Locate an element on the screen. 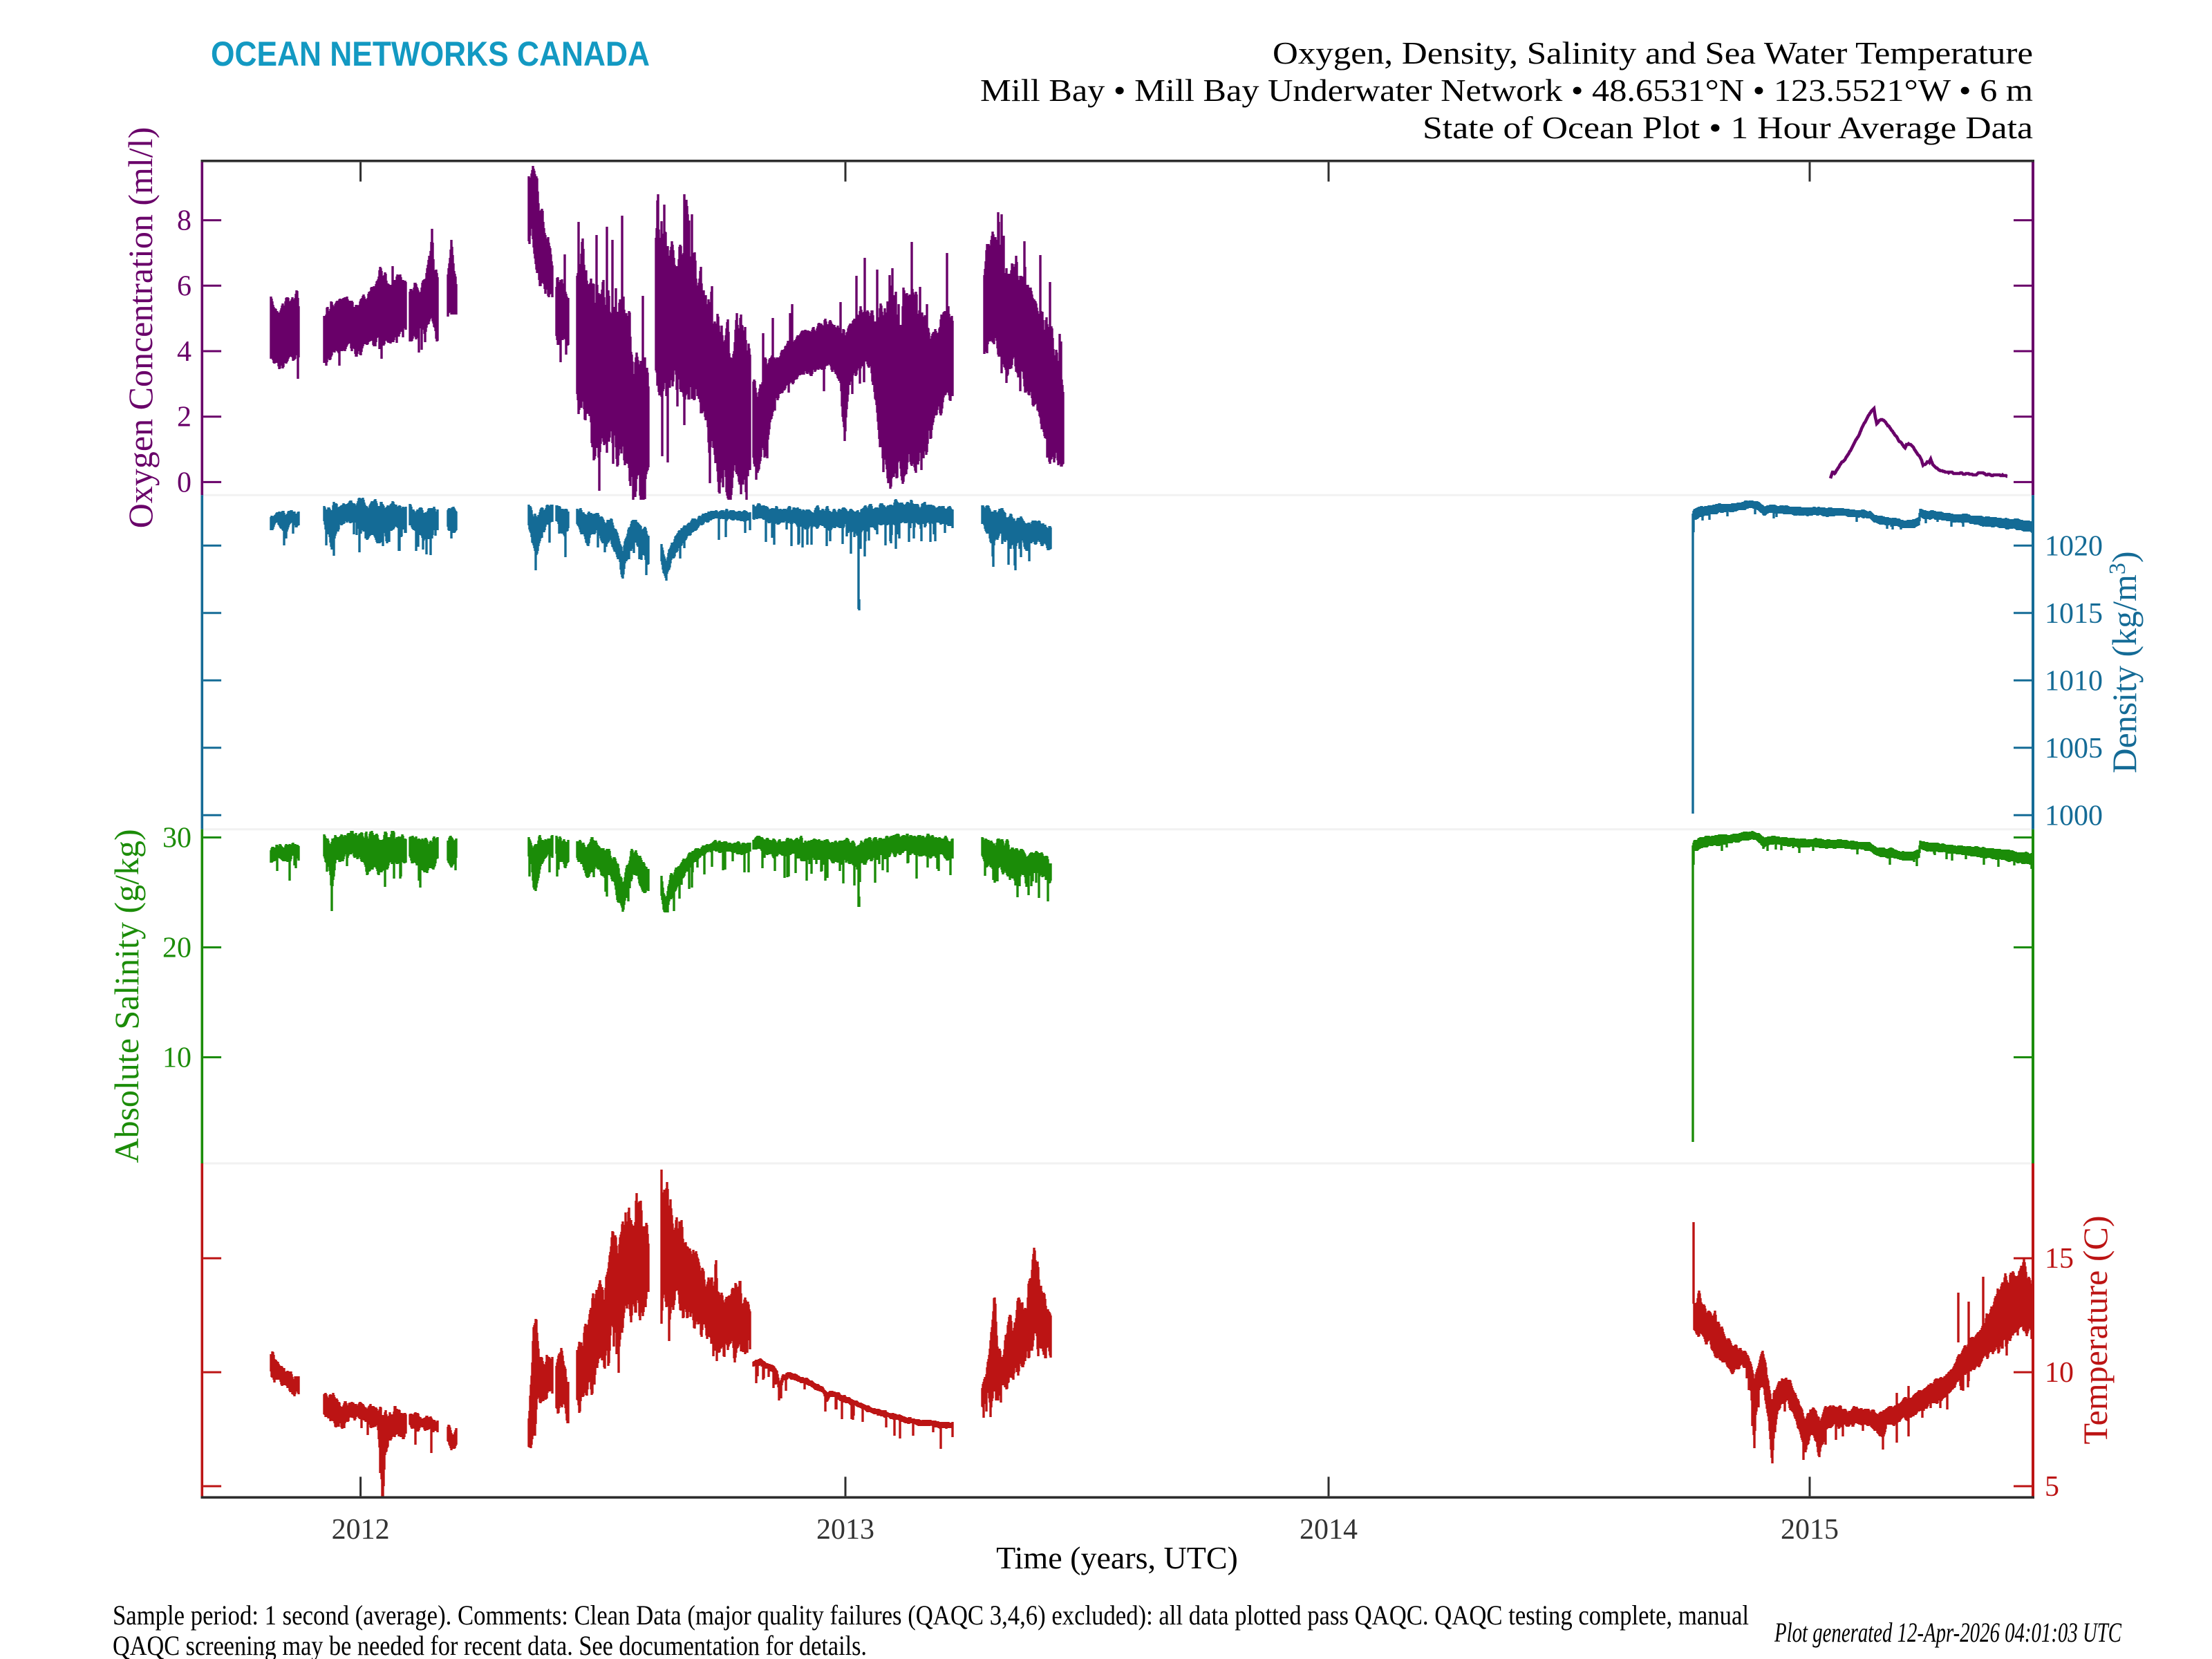  svg-text:Plot generated 12-Apr-2026 04:: Plot generated 12-Apr-2026 04:01:03 UTC is located at coordinates (1948, 1633).